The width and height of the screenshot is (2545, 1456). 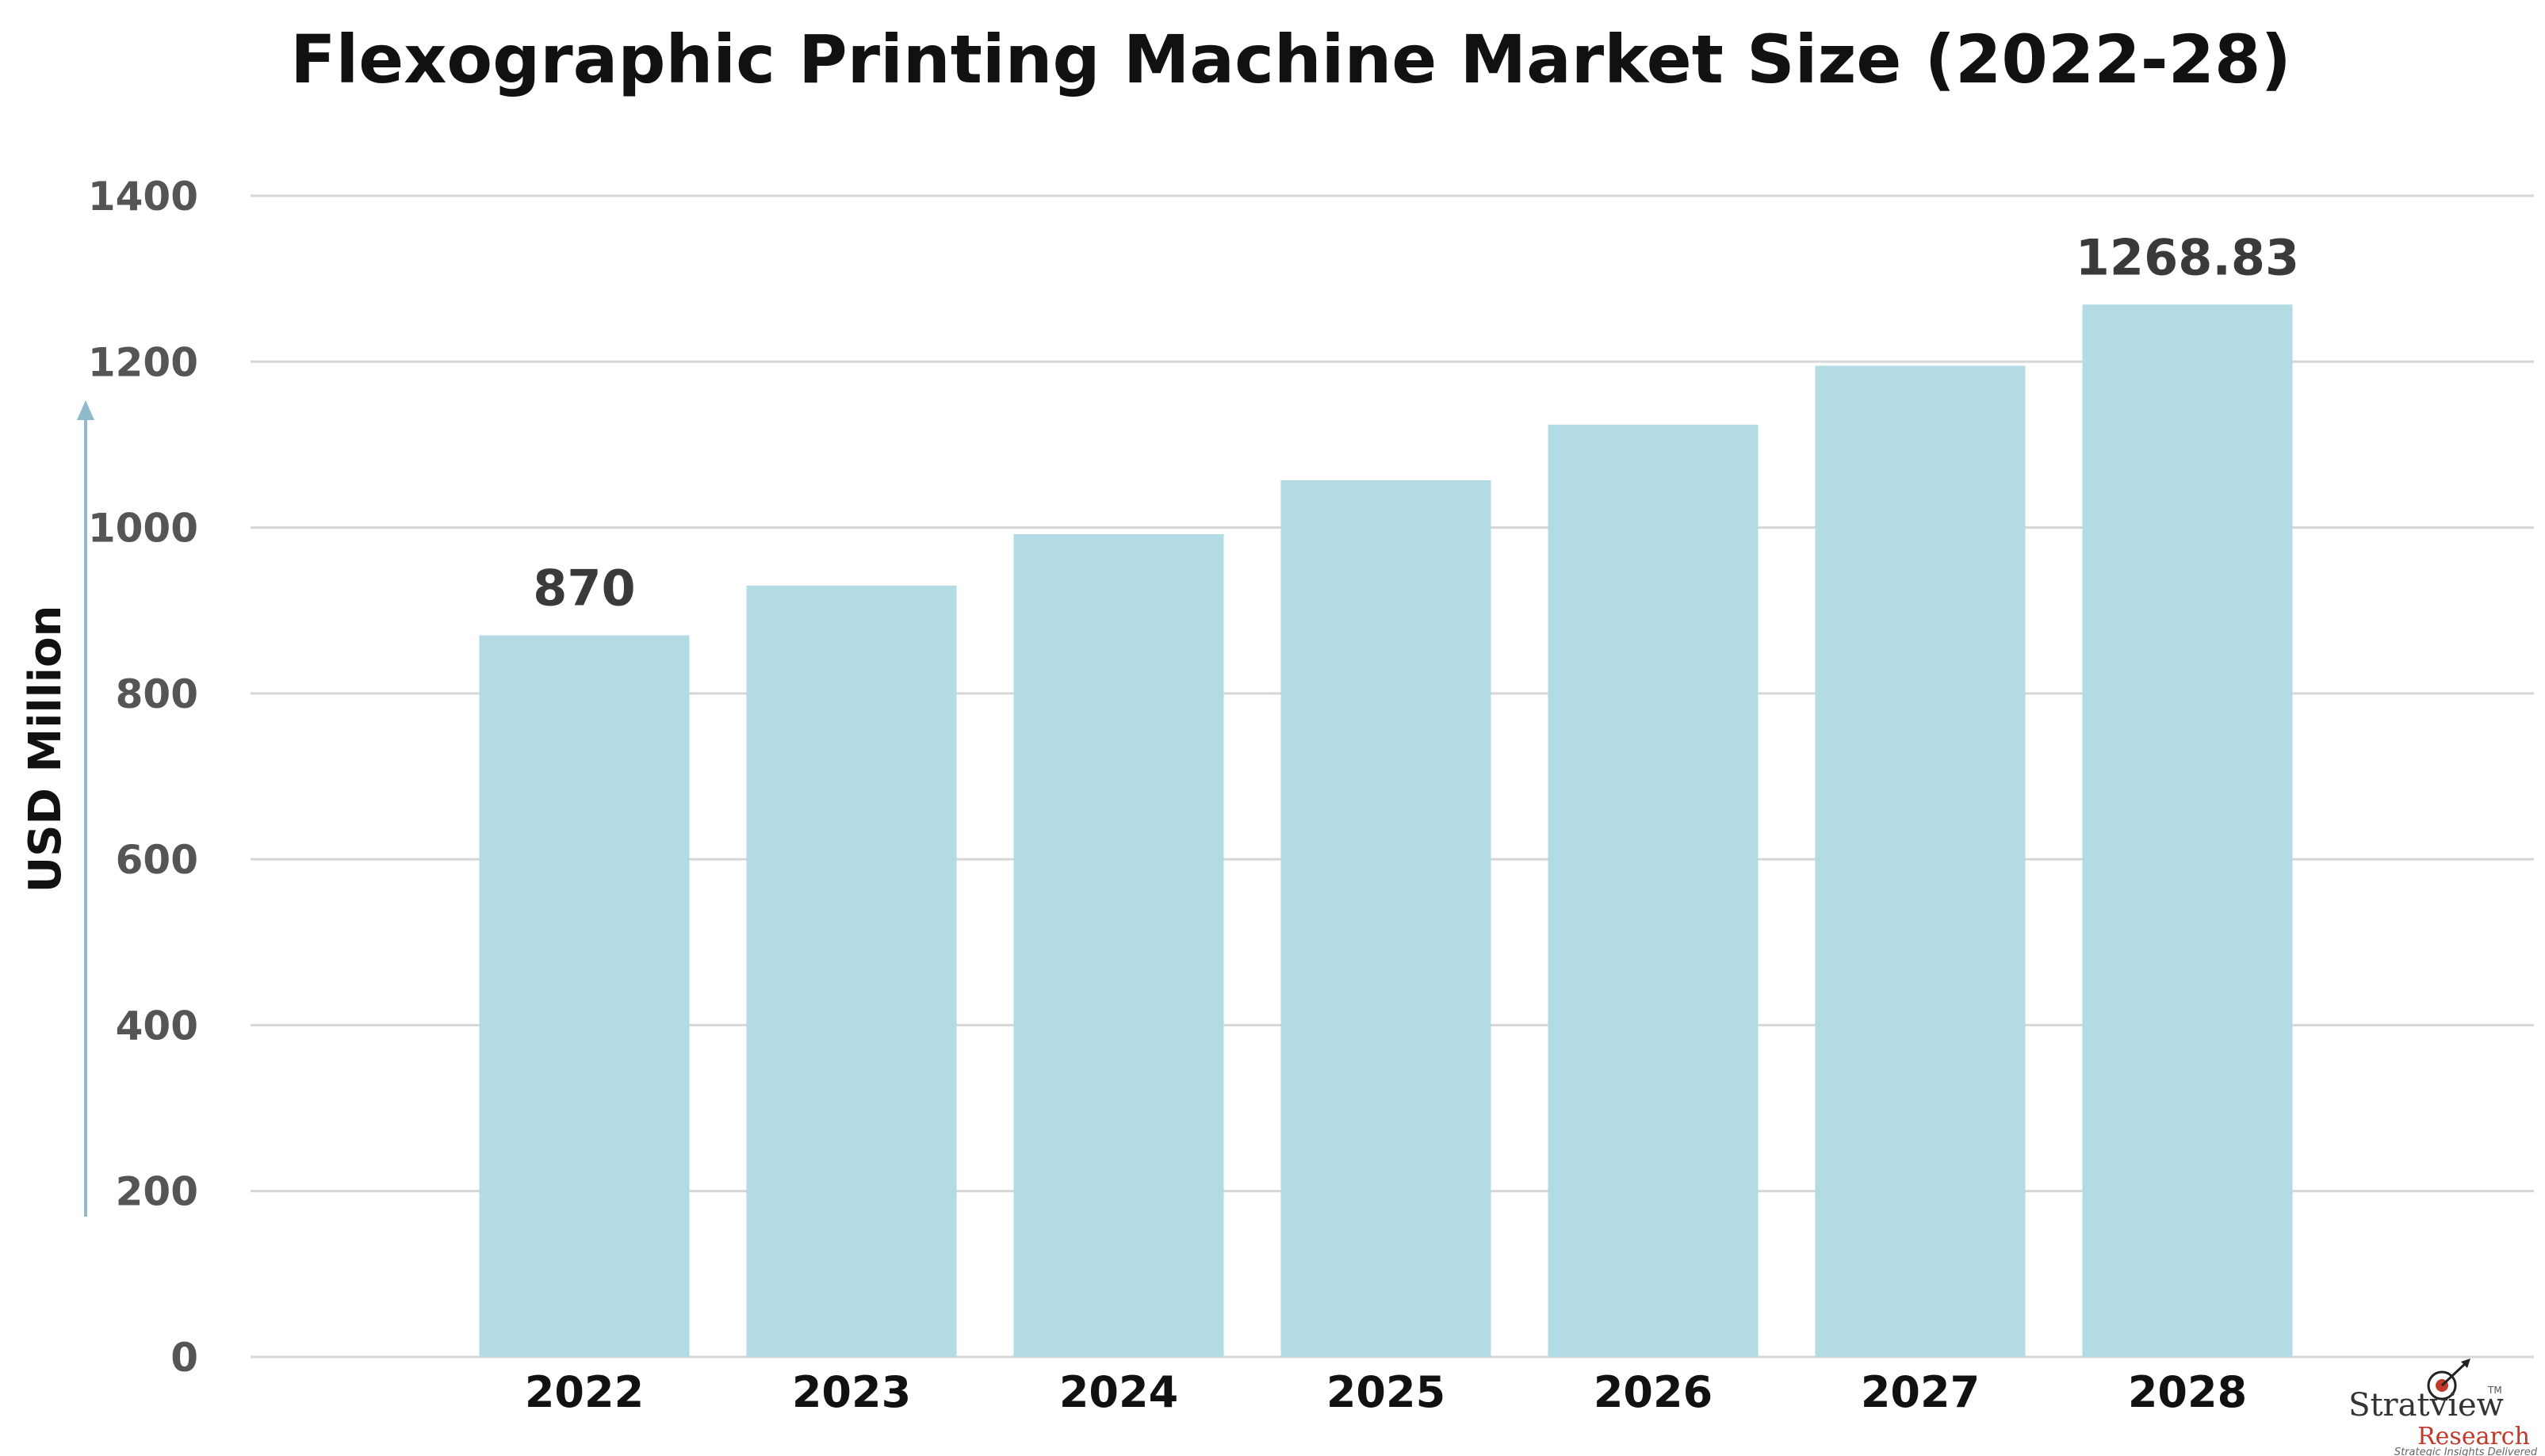 I want to click on y-axis-ticks: 0 200 400 600 800 1000 1200 1400, so click(x=143, y=777).